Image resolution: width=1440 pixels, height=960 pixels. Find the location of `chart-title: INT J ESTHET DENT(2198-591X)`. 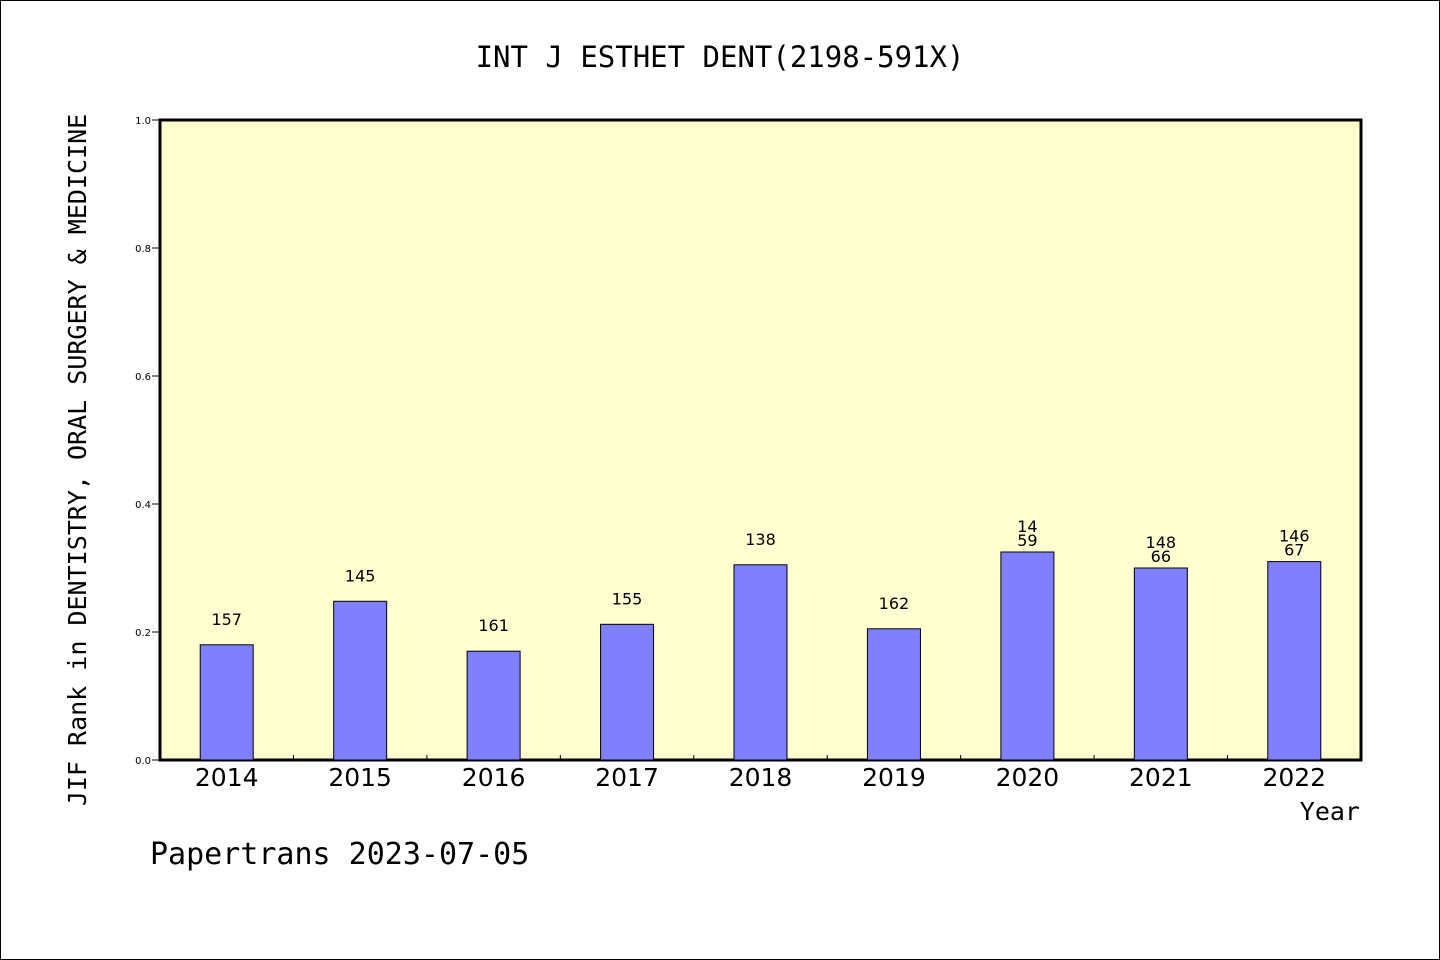

chart-title: INT J ESTHET DENT(2198-591X) is located at coordinates (720, 57).